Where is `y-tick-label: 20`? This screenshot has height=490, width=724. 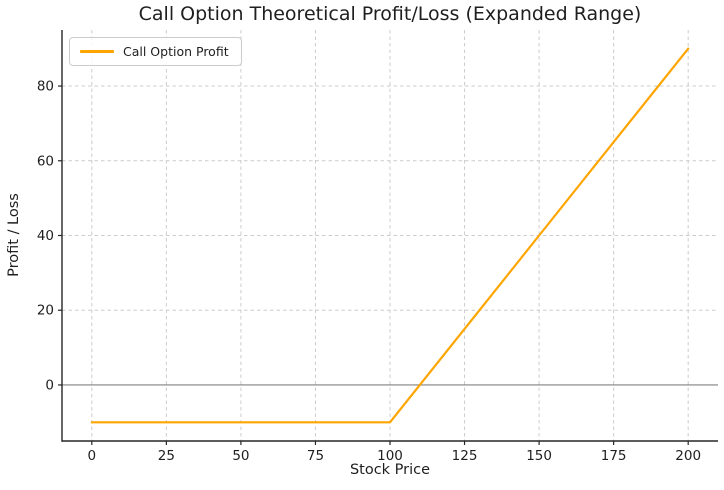 y-tick-label: 20 is located at coordinates (45, 311).